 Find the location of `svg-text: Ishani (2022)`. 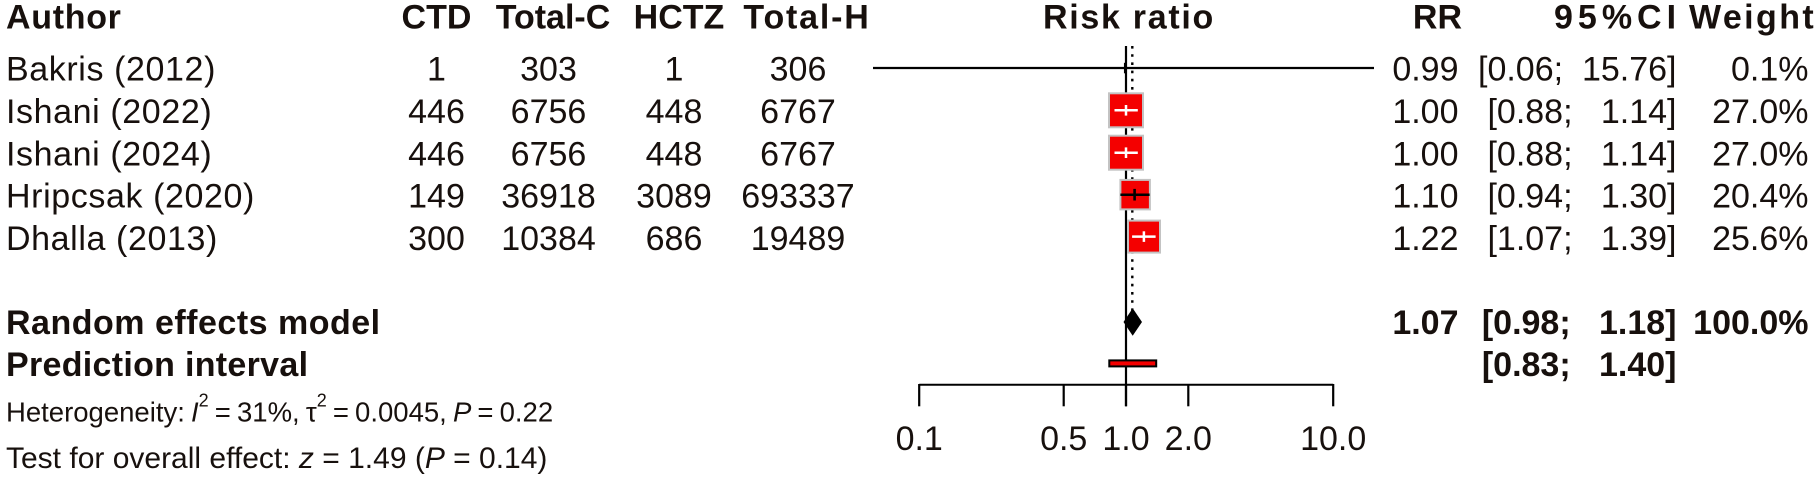

svg-text: Ishani (2022) is located at coordinates (109, 112).